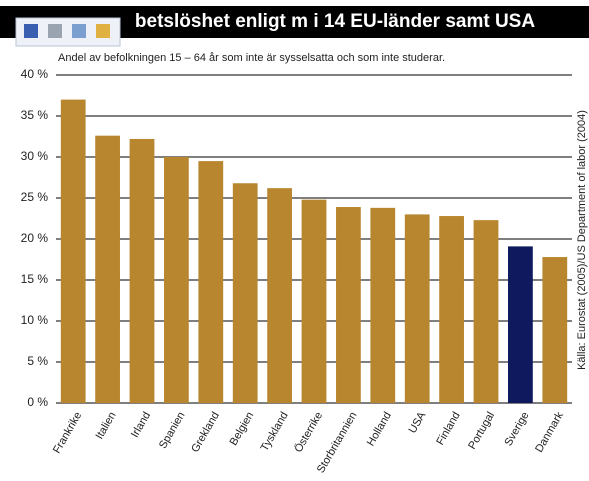 This screenshot has height=481, width=589. What do you see at coordinates (549, 432) in the screenshot?
I see `x-tick-label: Danmark` at bounding box center [549, 432].